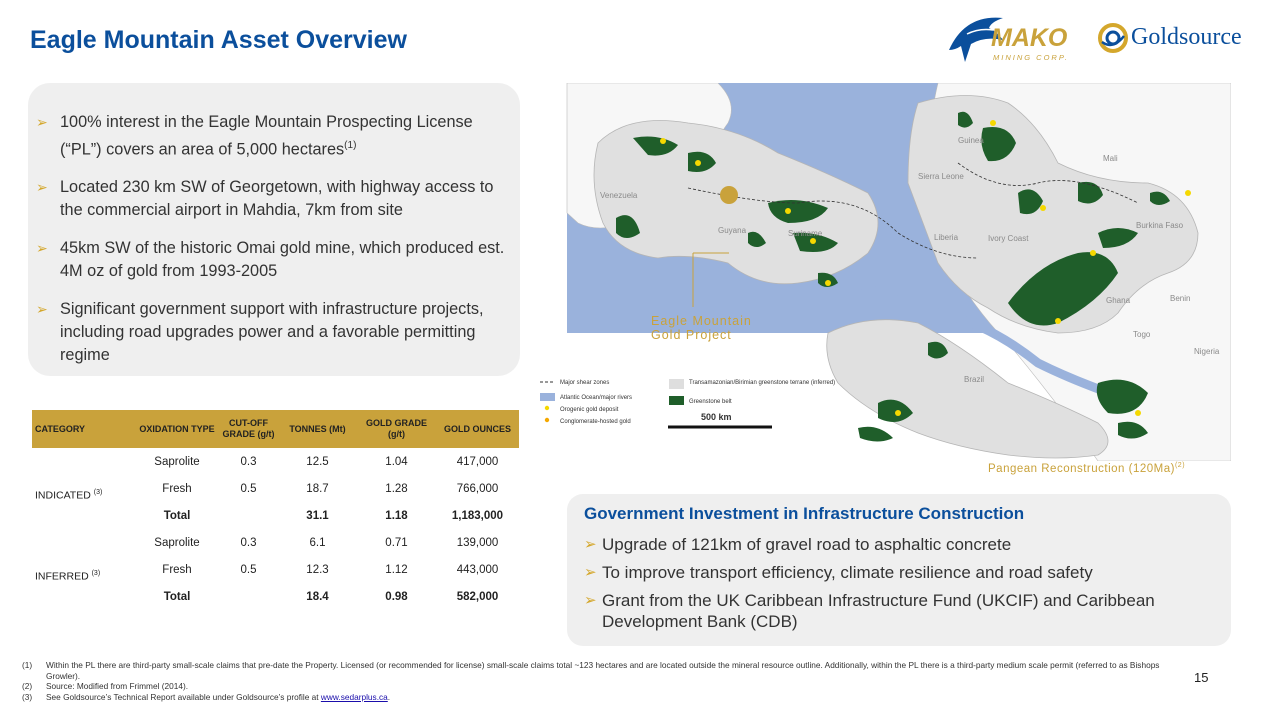  Describe the element at coordinates (729, 195) in the screenshot. I see `eagle-mountain-marker-icon` at that location.